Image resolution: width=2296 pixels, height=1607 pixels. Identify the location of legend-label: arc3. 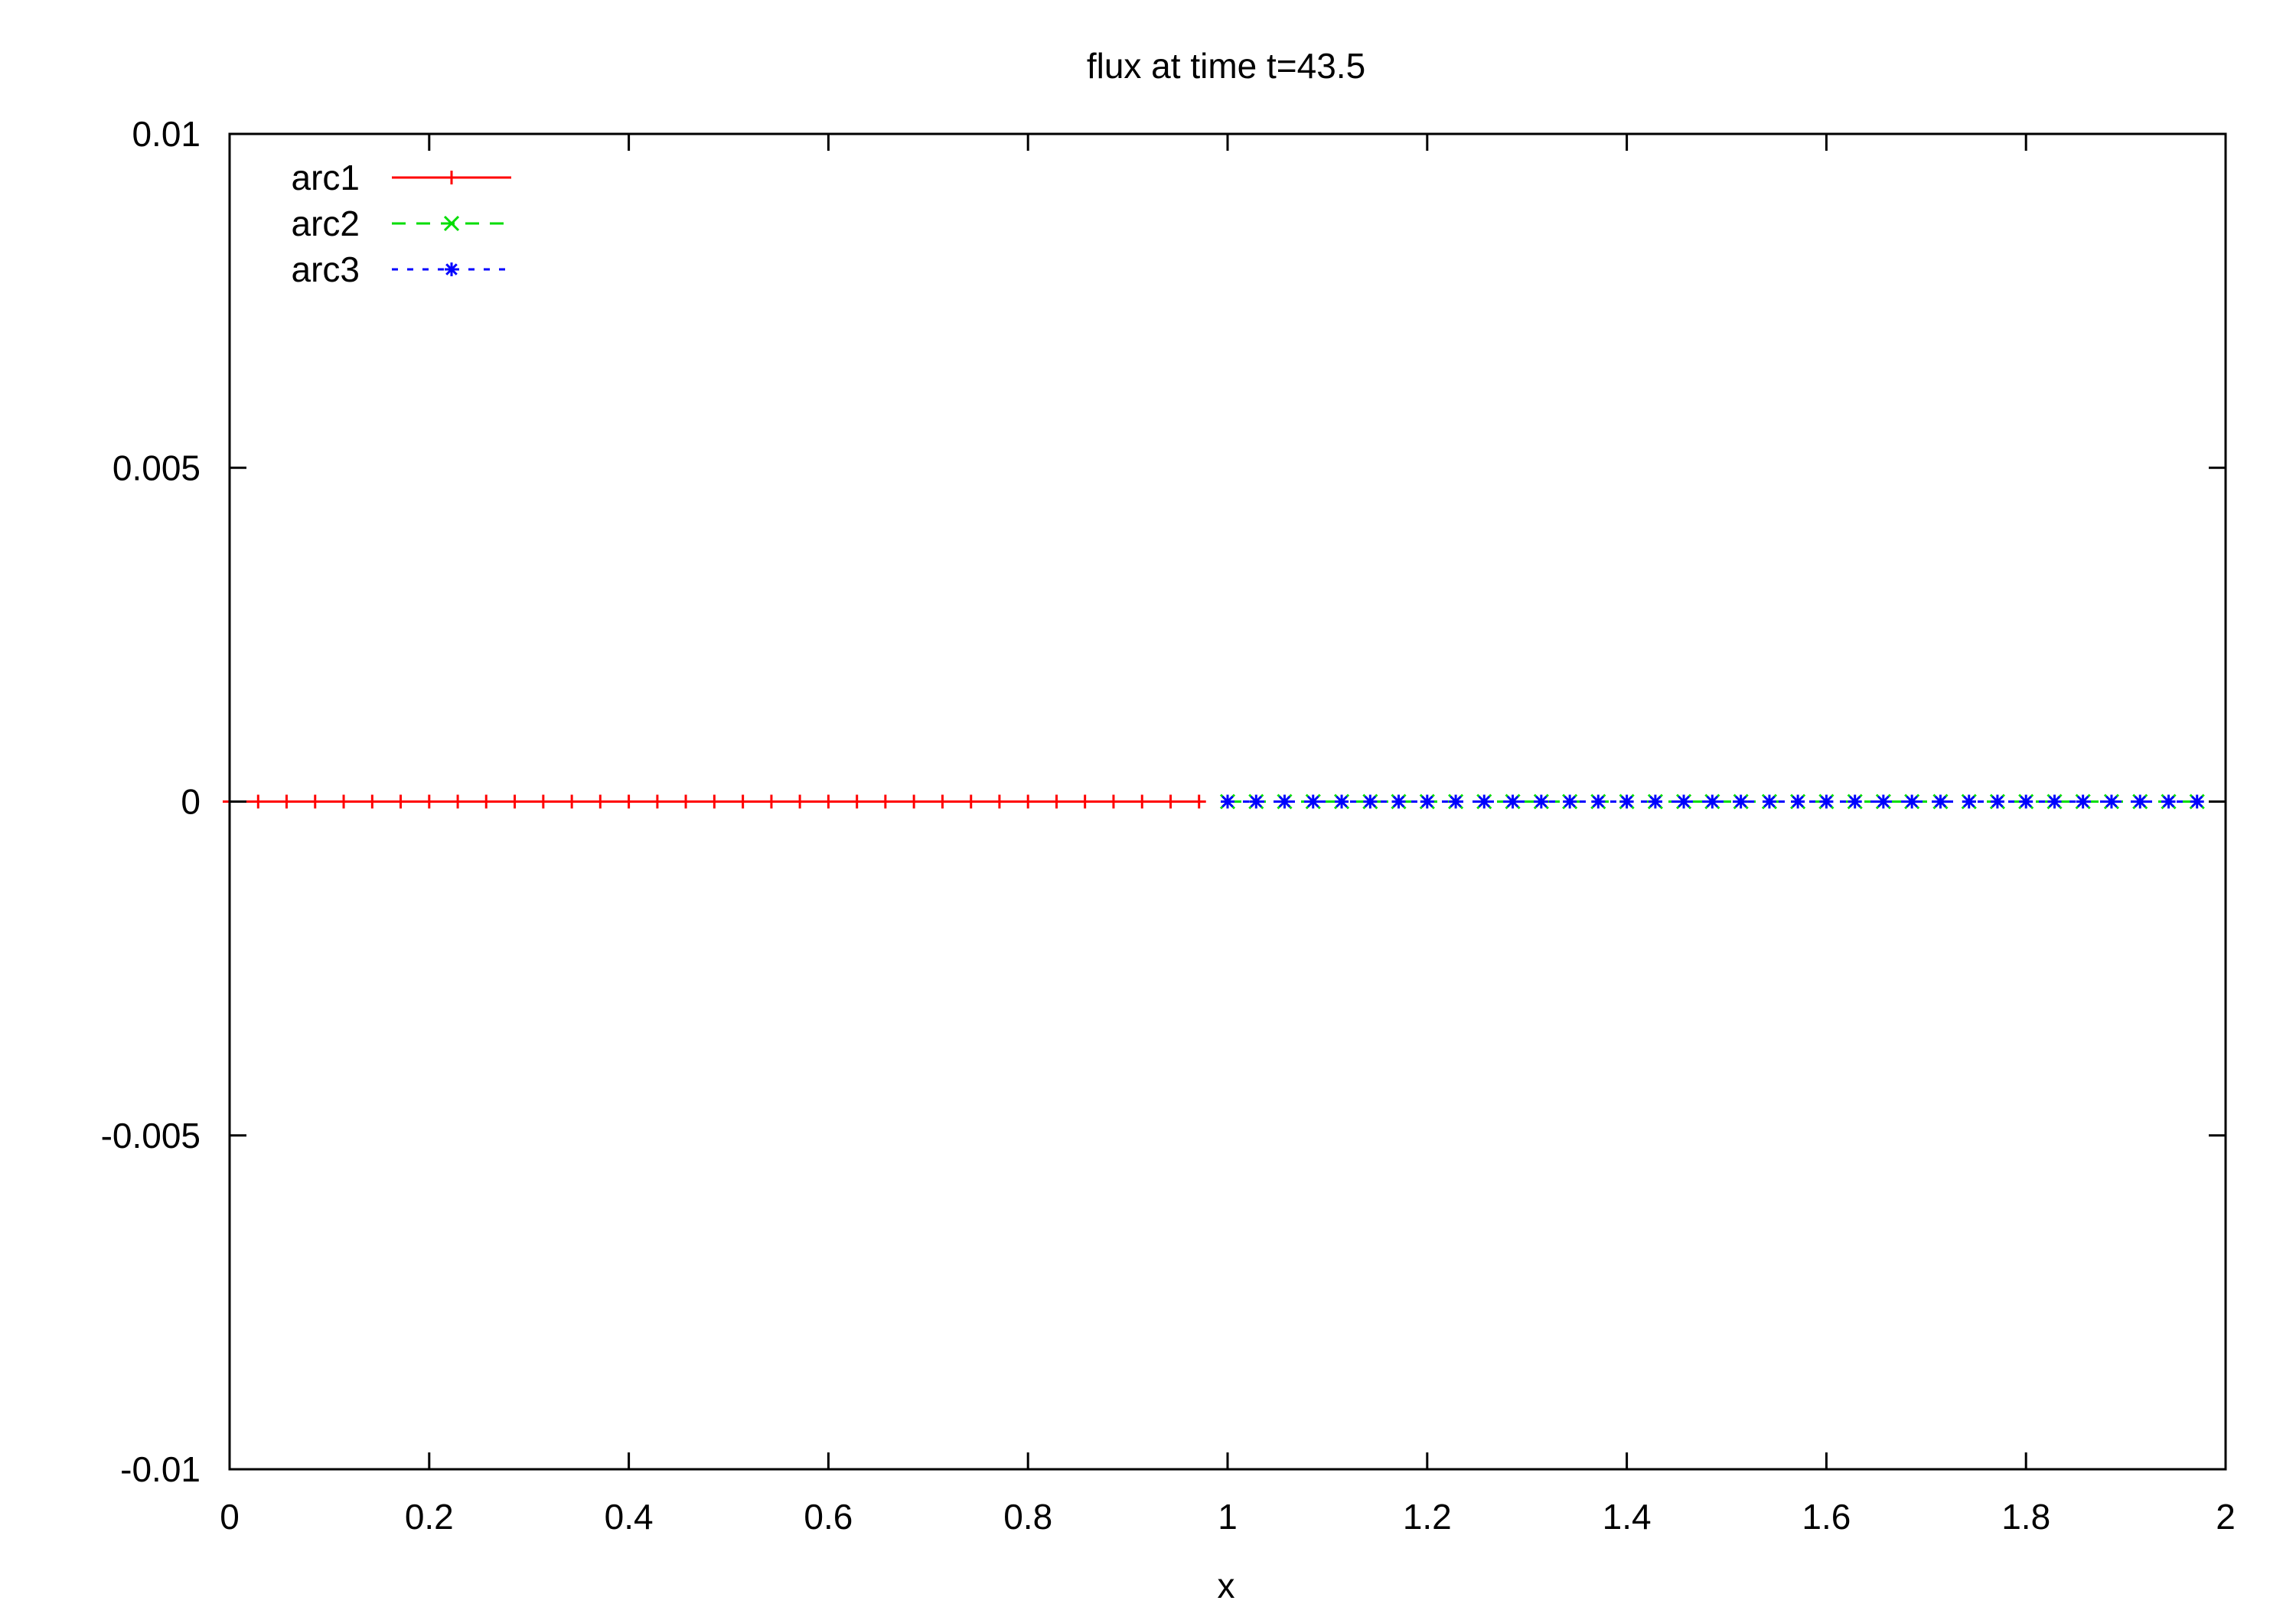
(326, 269).